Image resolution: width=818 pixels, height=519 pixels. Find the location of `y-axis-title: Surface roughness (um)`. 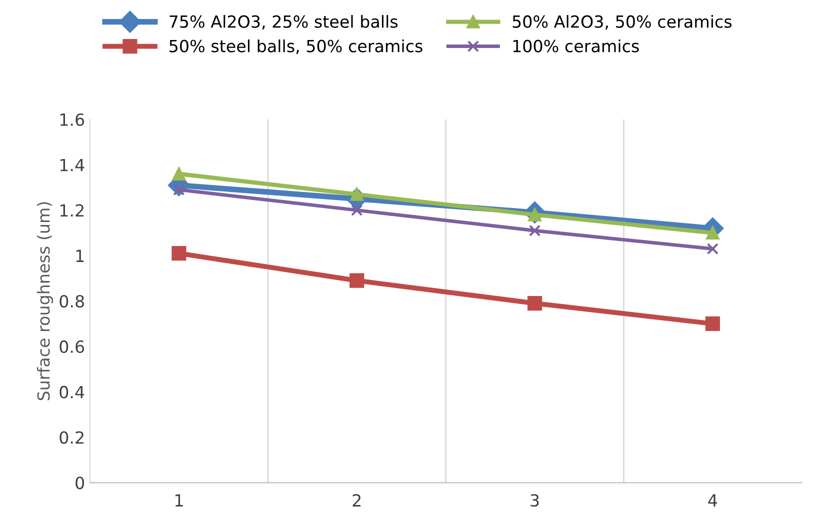

y-axis-title: Surface roughness (um) is located at coordinates (45, 301).